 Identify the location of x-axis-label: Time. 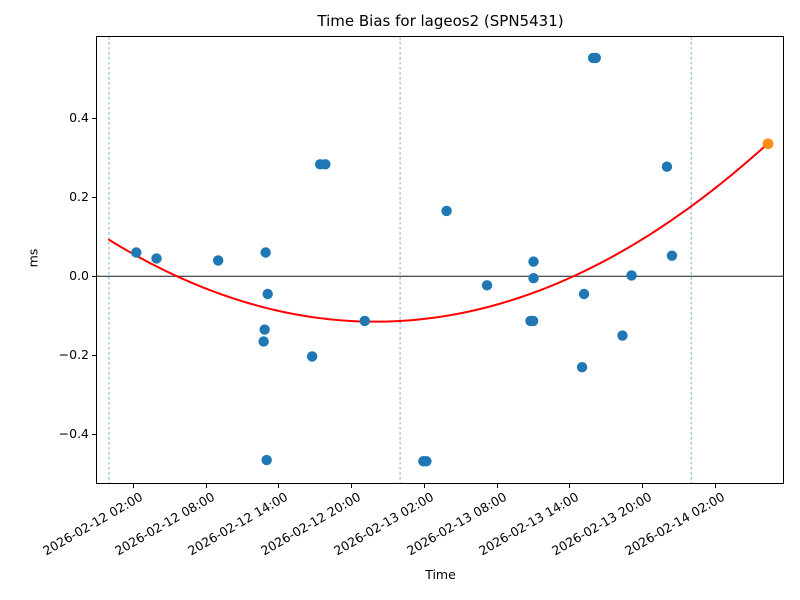
(440, 574).